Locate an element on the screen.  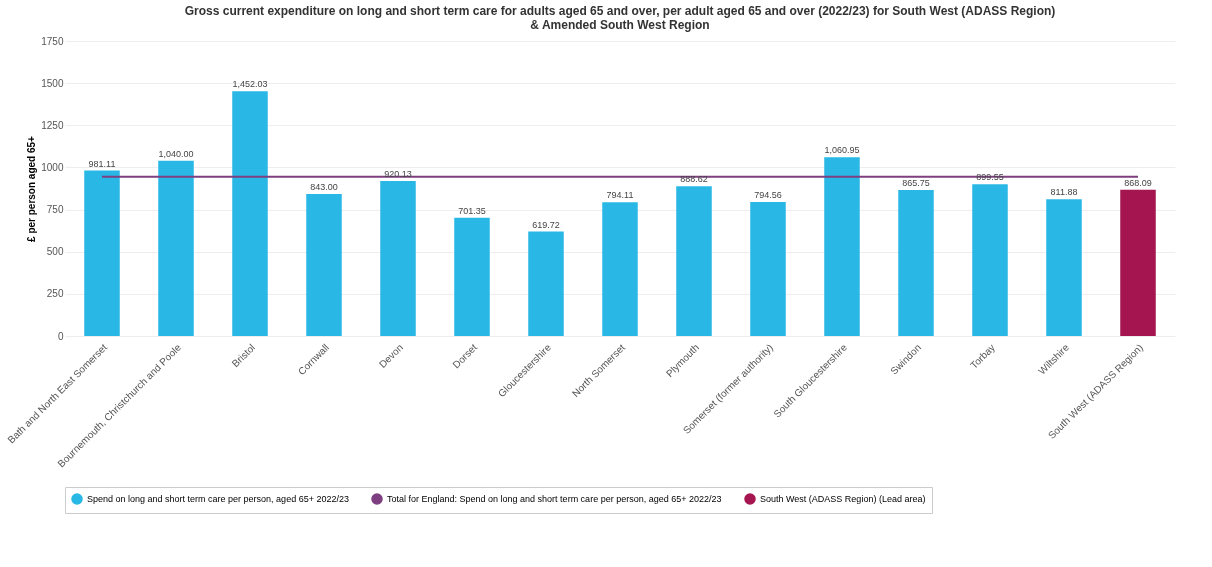
data-label: 843.00 is located at coordinates (324, 186).